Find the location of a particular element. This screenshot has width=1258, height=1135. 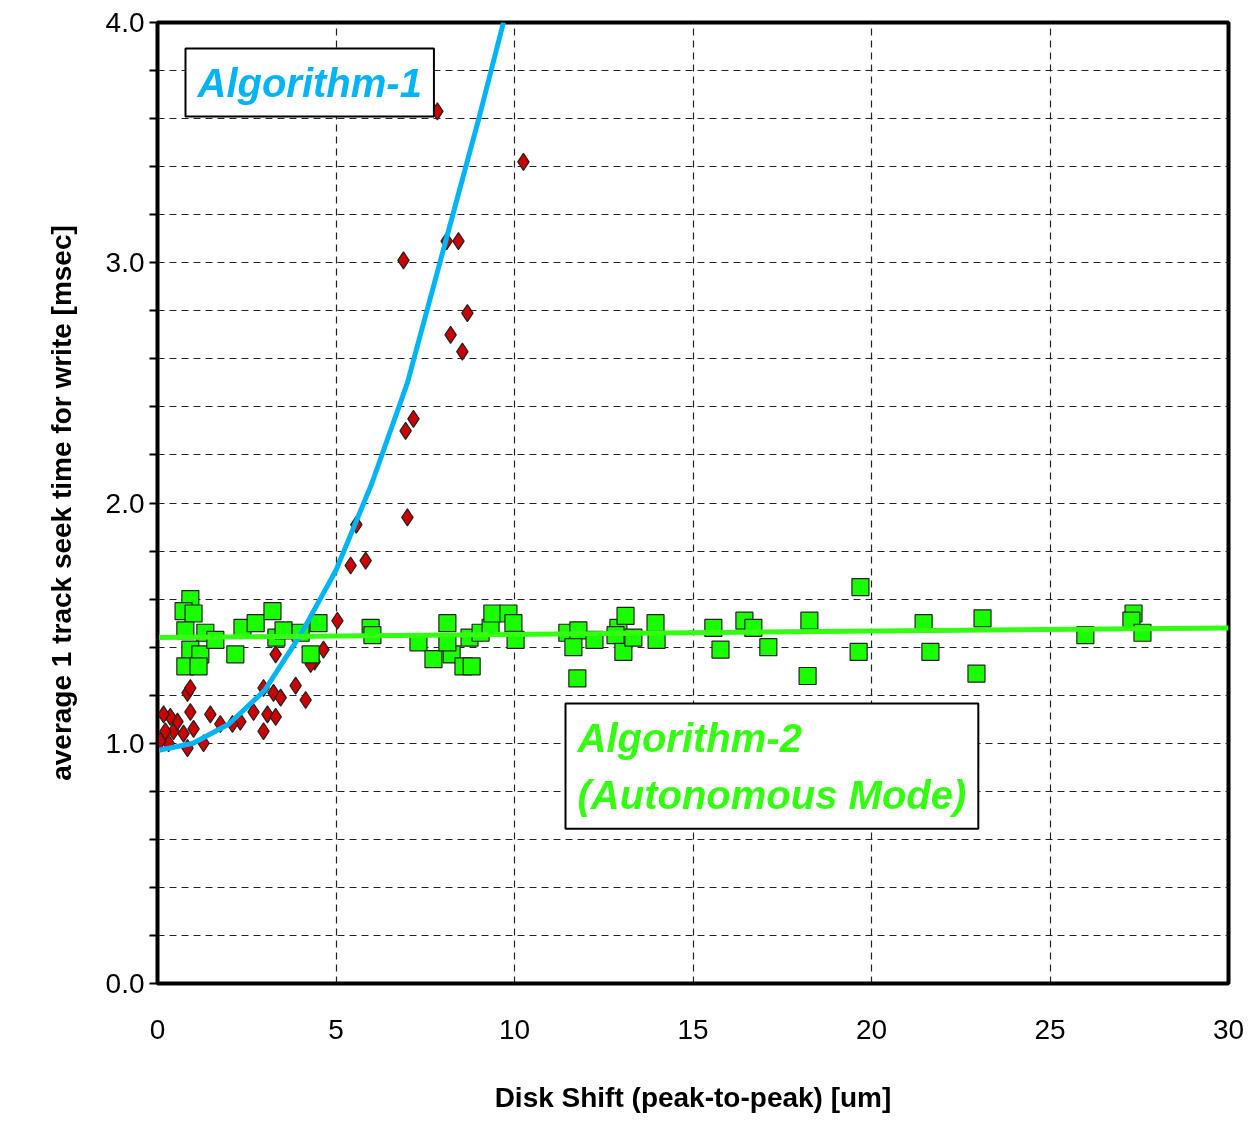

text: Algorithm-2 (Autonomous Mode) is located at coordinates (771, 766).